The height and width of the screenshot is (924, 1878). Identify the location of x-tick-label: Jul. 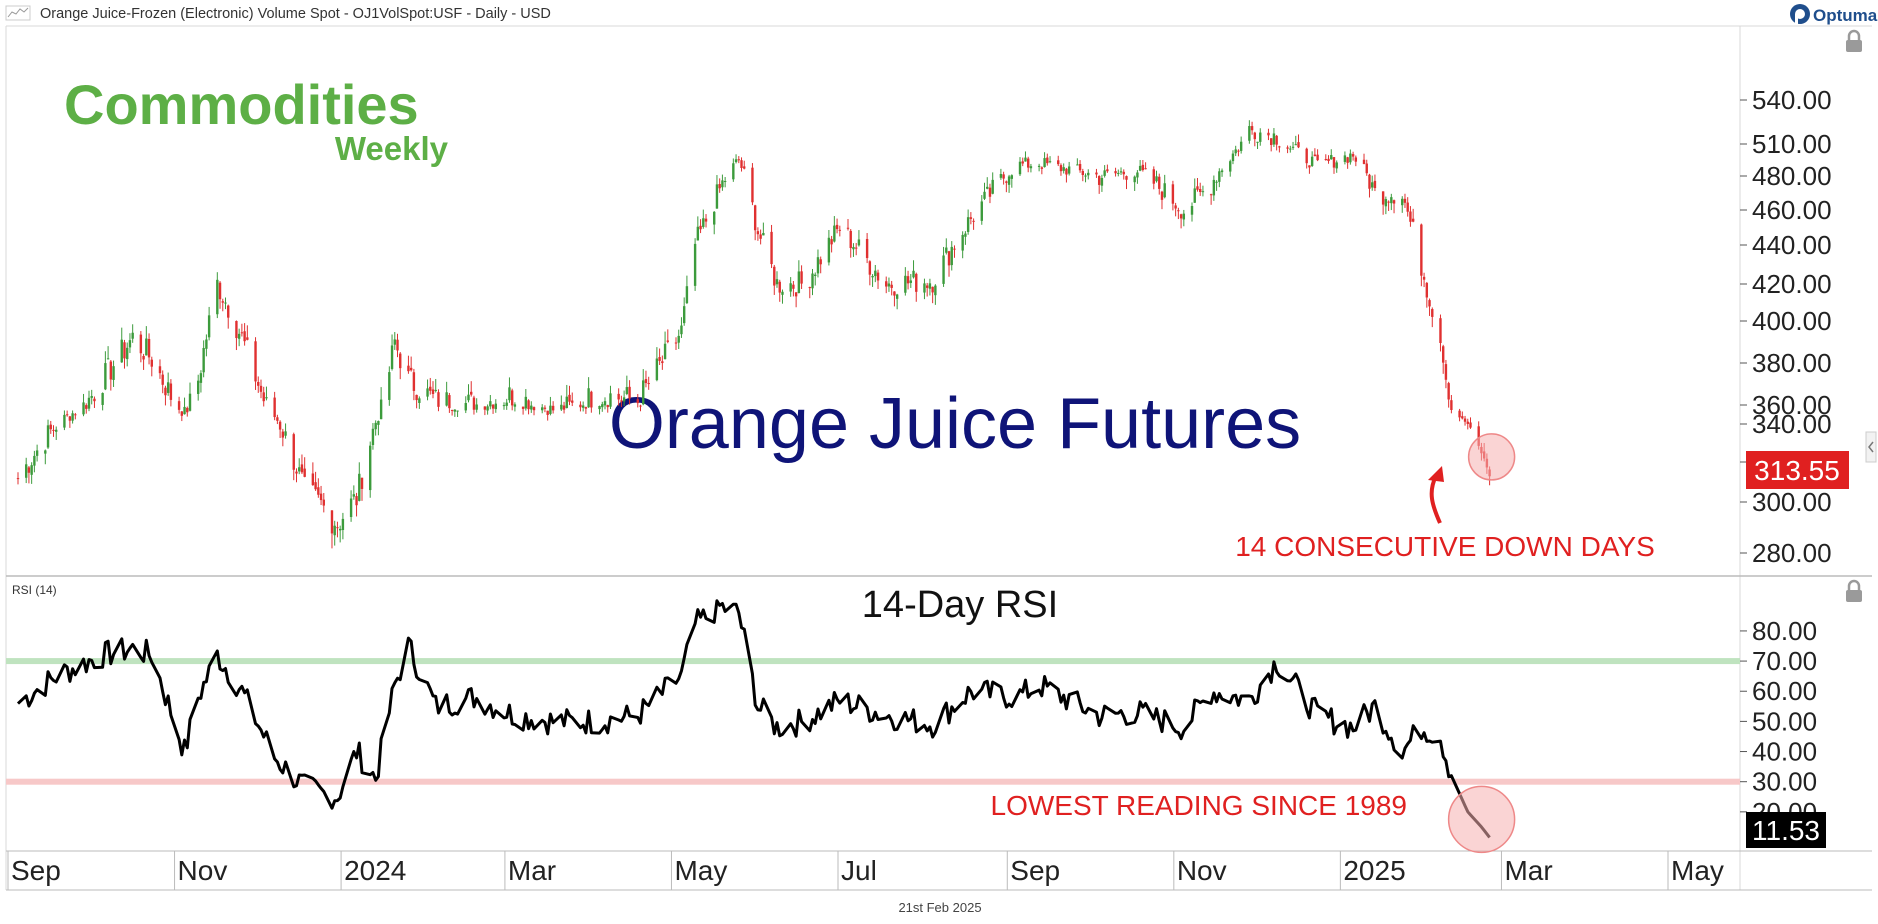
(859, 870).